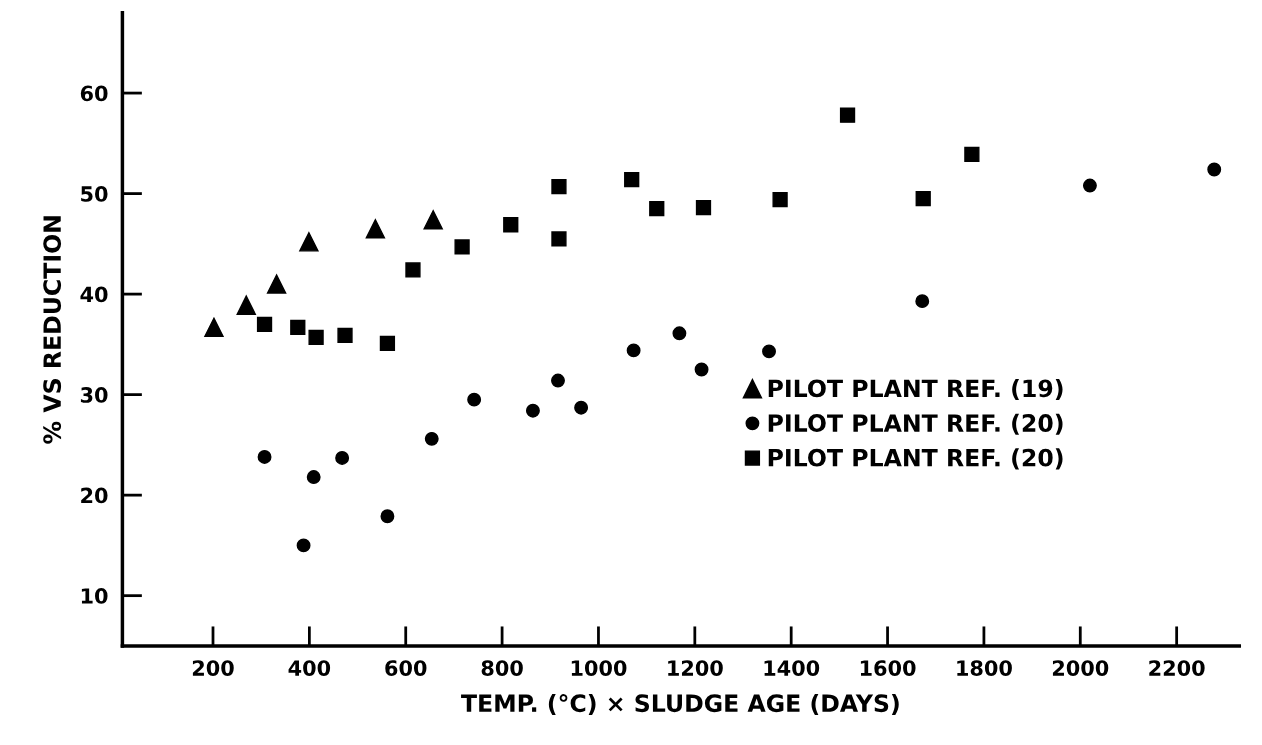  I want to click on x-axis-title: TEMP. (°C) × SLUDGE AGE (DAYS), so click(680, 704).